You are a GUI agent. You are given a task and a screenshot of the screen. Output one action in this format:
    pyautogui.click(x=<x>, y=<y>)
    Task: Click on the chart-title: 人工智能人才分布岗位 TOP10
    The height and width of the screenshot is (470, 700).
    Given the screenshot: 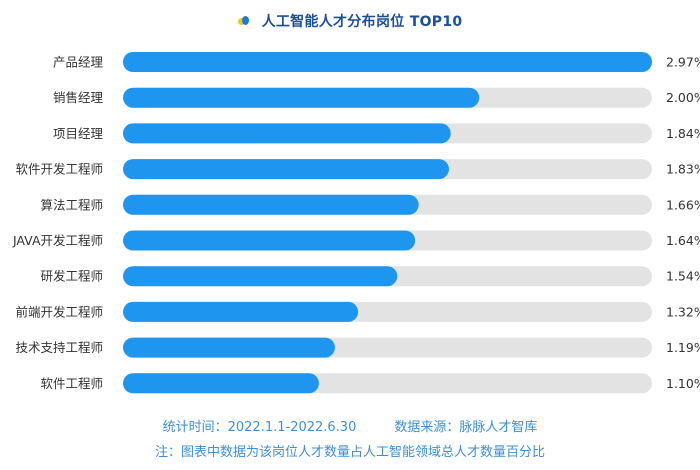 What is the action you would take?
    pyautogui.click(x=362, y=22)
    